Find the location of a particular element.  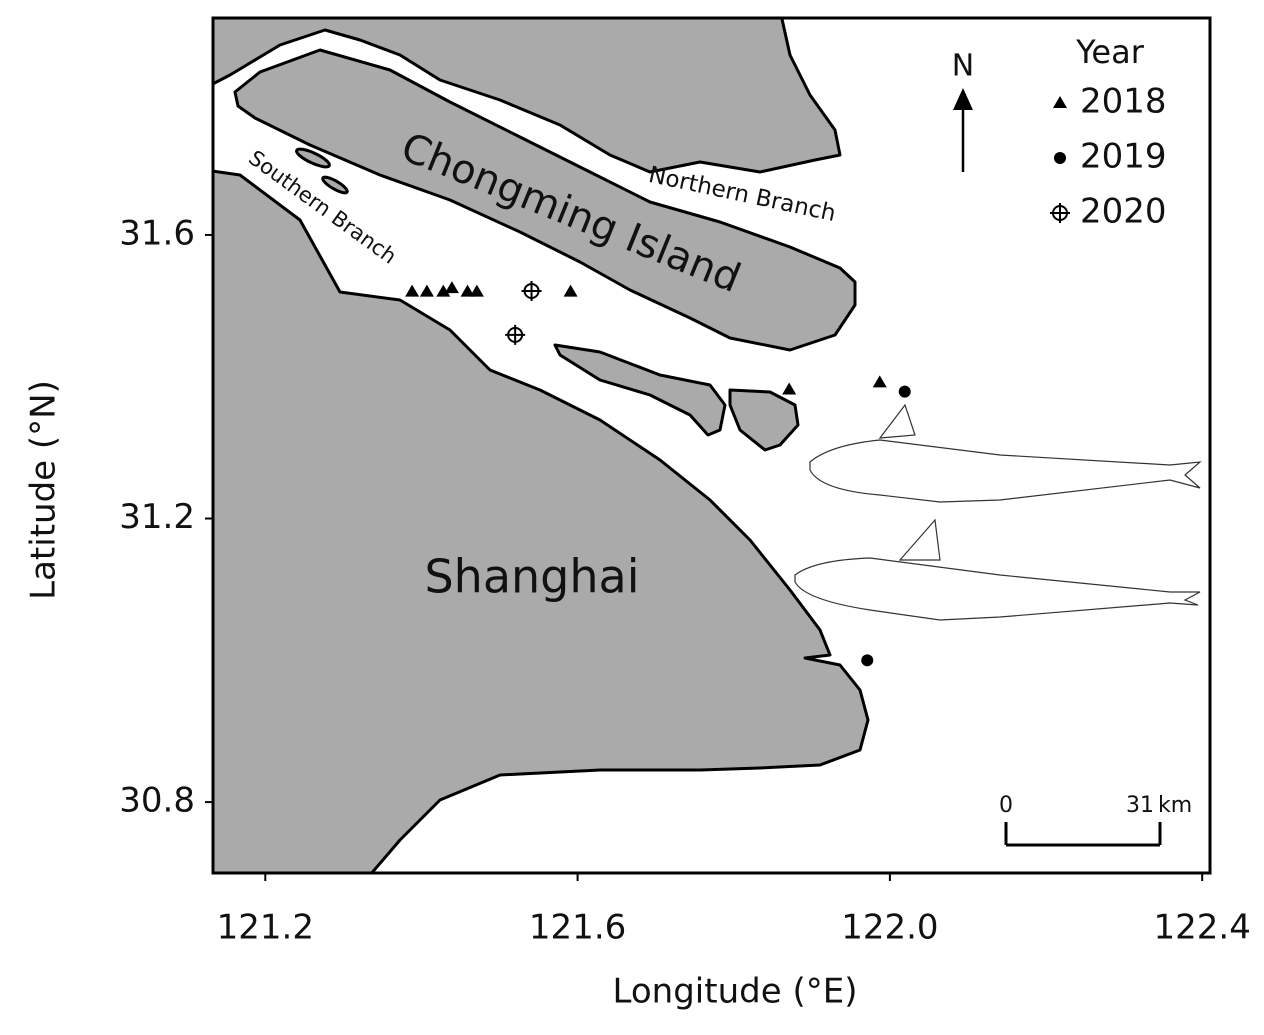

marks is located at coordinates (658, 473).